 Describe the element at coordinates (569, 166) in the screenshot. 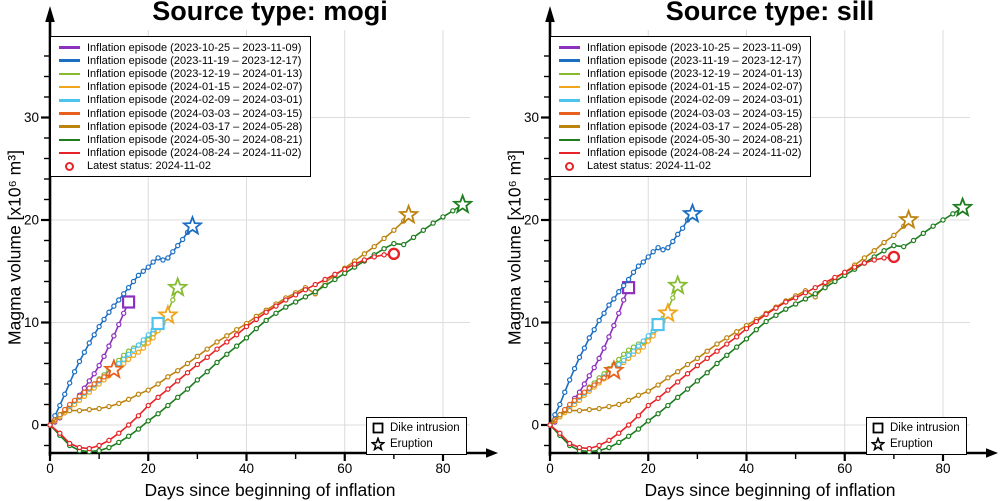

I see `latest-status-circle-icon` at that location.